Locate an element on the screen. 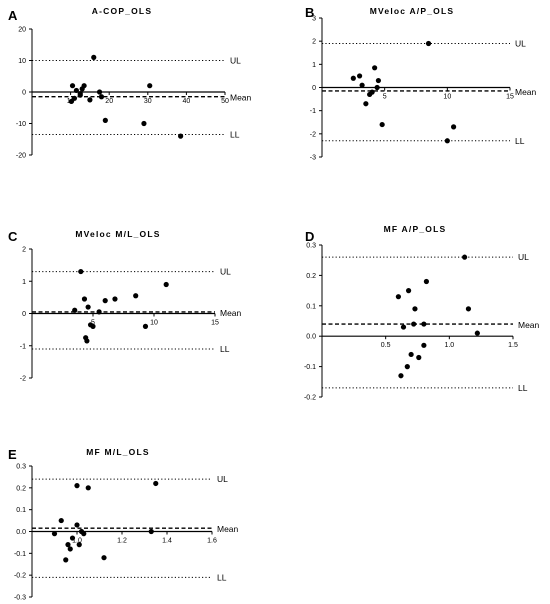  x-tick-label: 1.4 is located at coordinates (167, 541).